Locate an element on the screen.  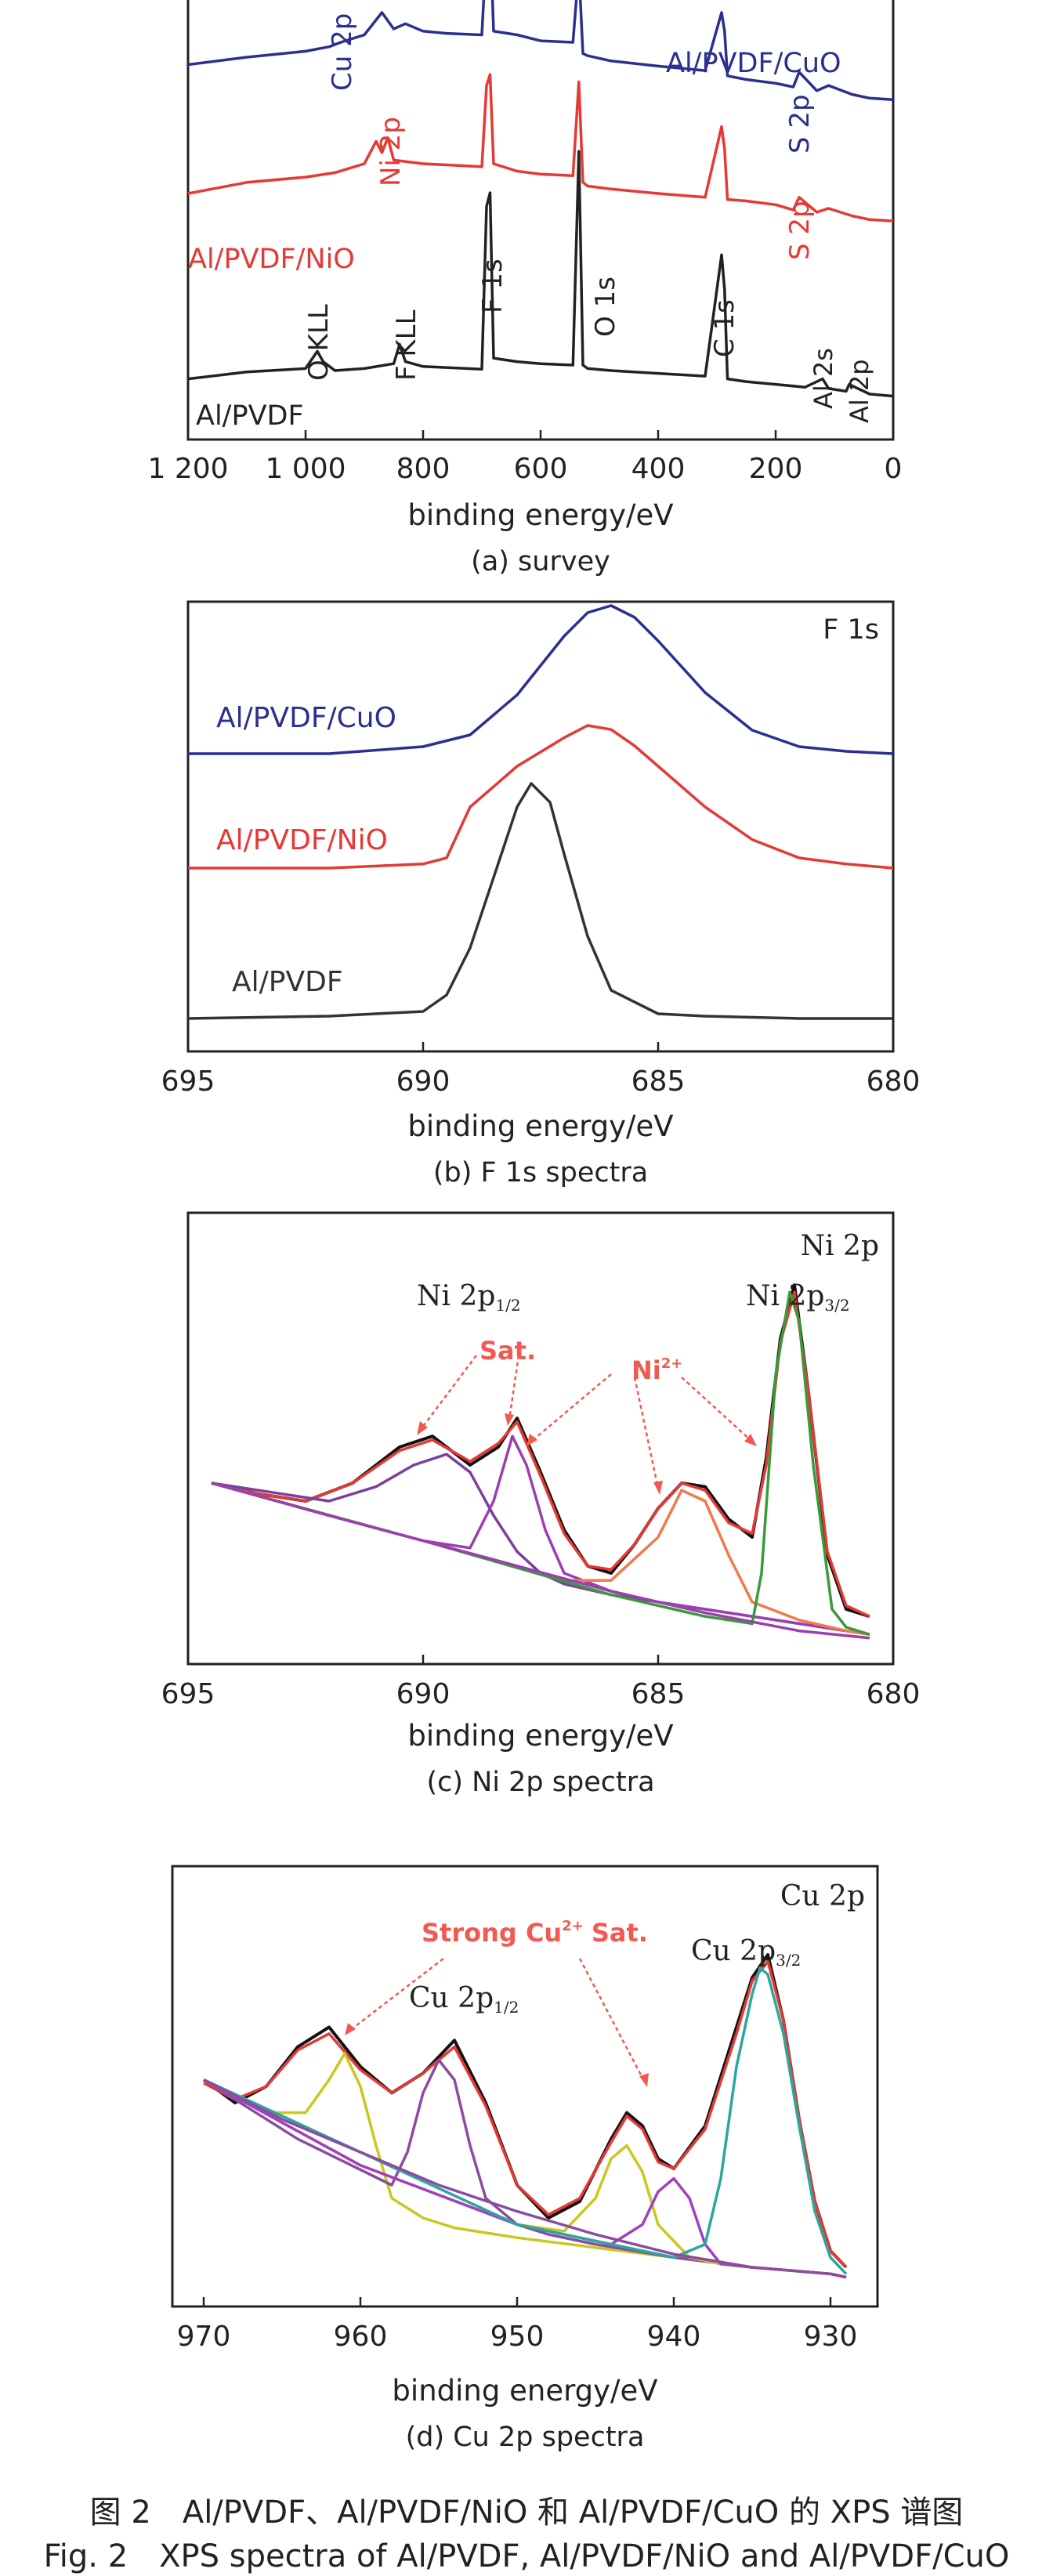
x-tick-label: 800 is located at coordinates (423, 469).